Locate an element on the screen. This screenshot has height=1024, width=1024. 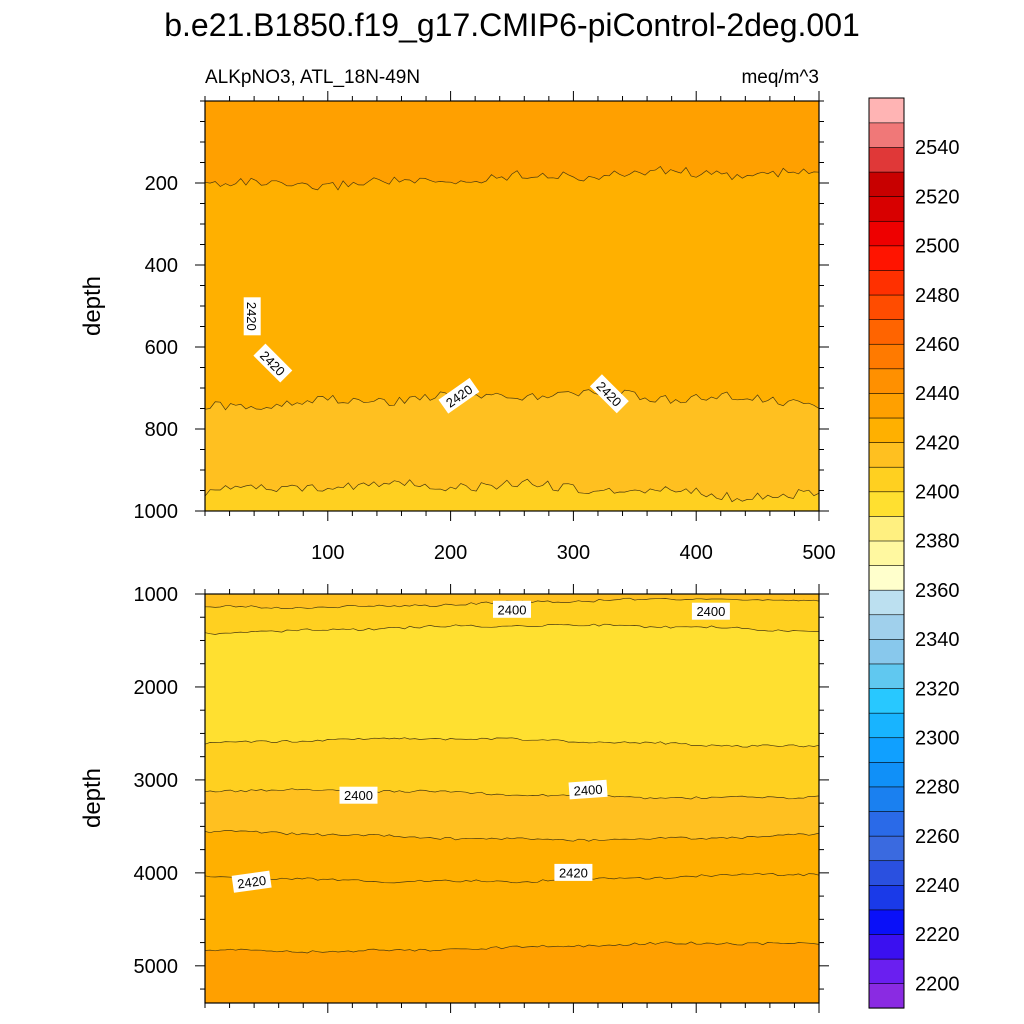
x-tick-label: 400 is located at coordinates (696, 553).